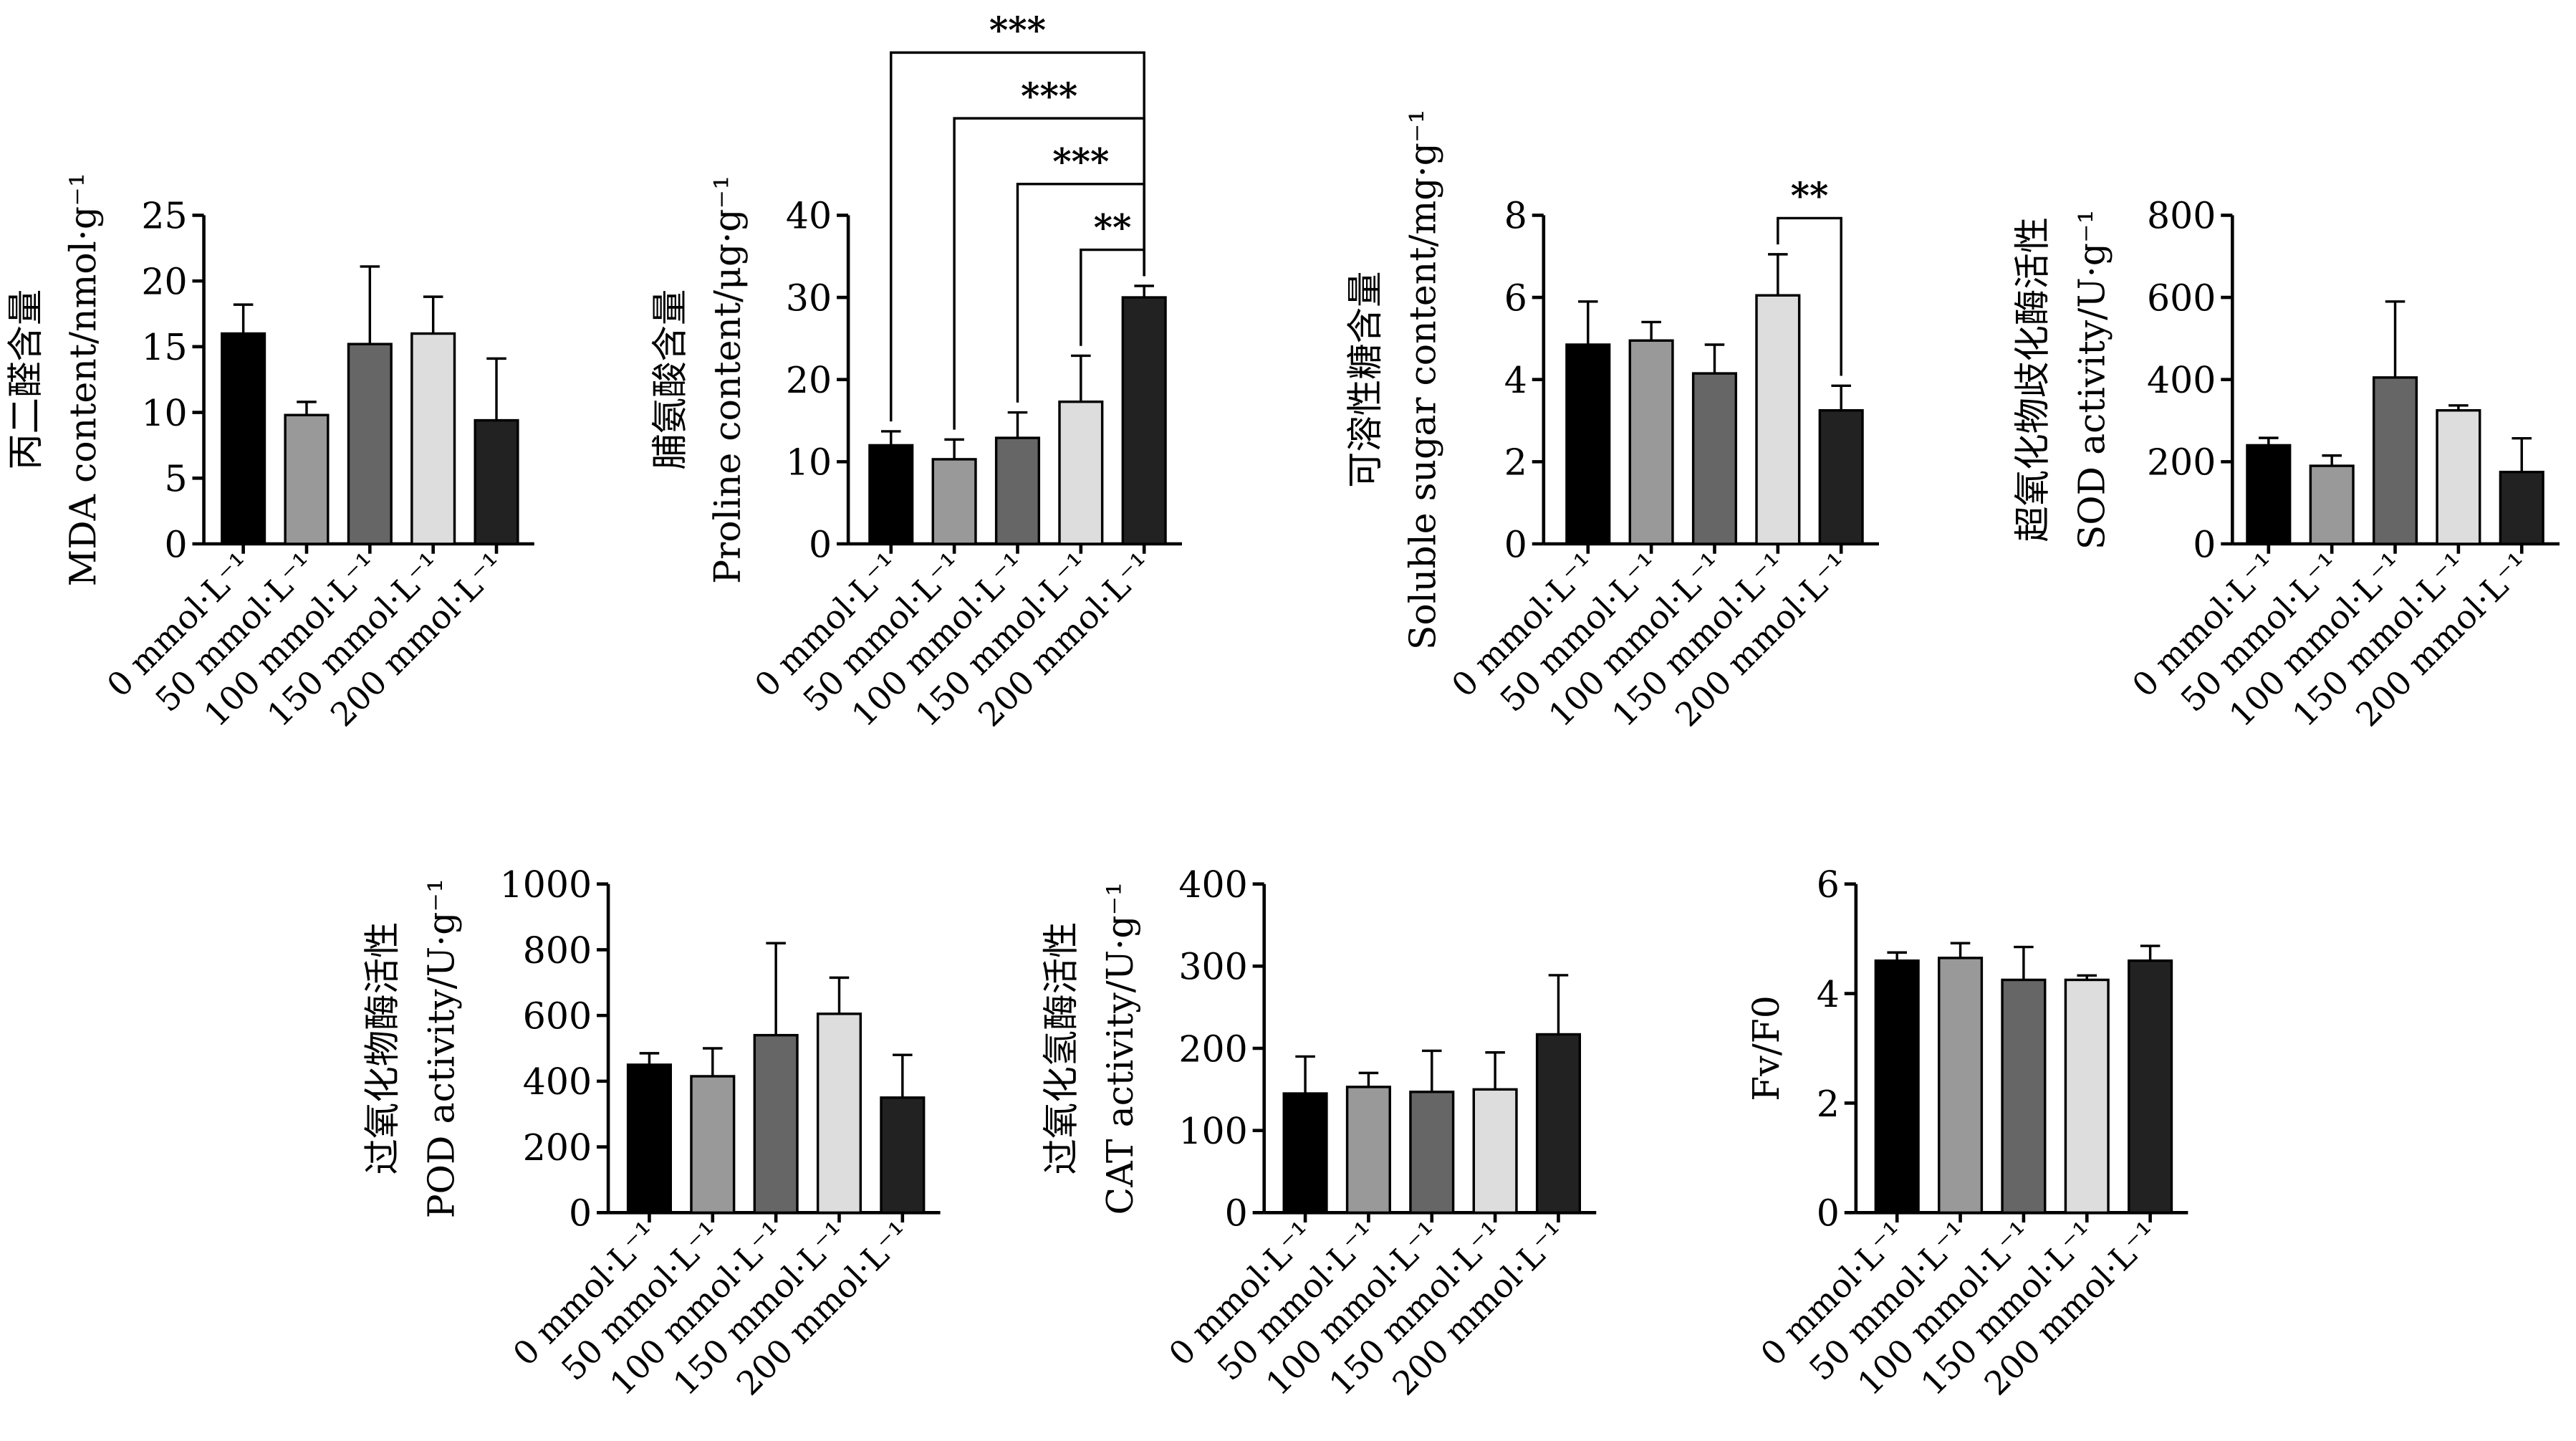  What do you see at coordinates (441, 1049) in the screenshot?
I see `y-axis-label: POD activity/U·g⁻¹` at bounding box center [441, 1049].